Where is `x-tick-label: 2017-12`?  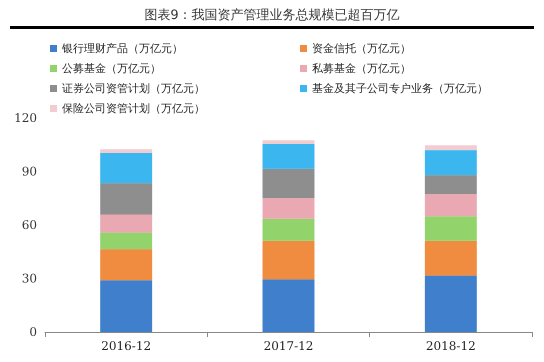
x-tick-label: 2017-12 is located at coordinates (289, 346).